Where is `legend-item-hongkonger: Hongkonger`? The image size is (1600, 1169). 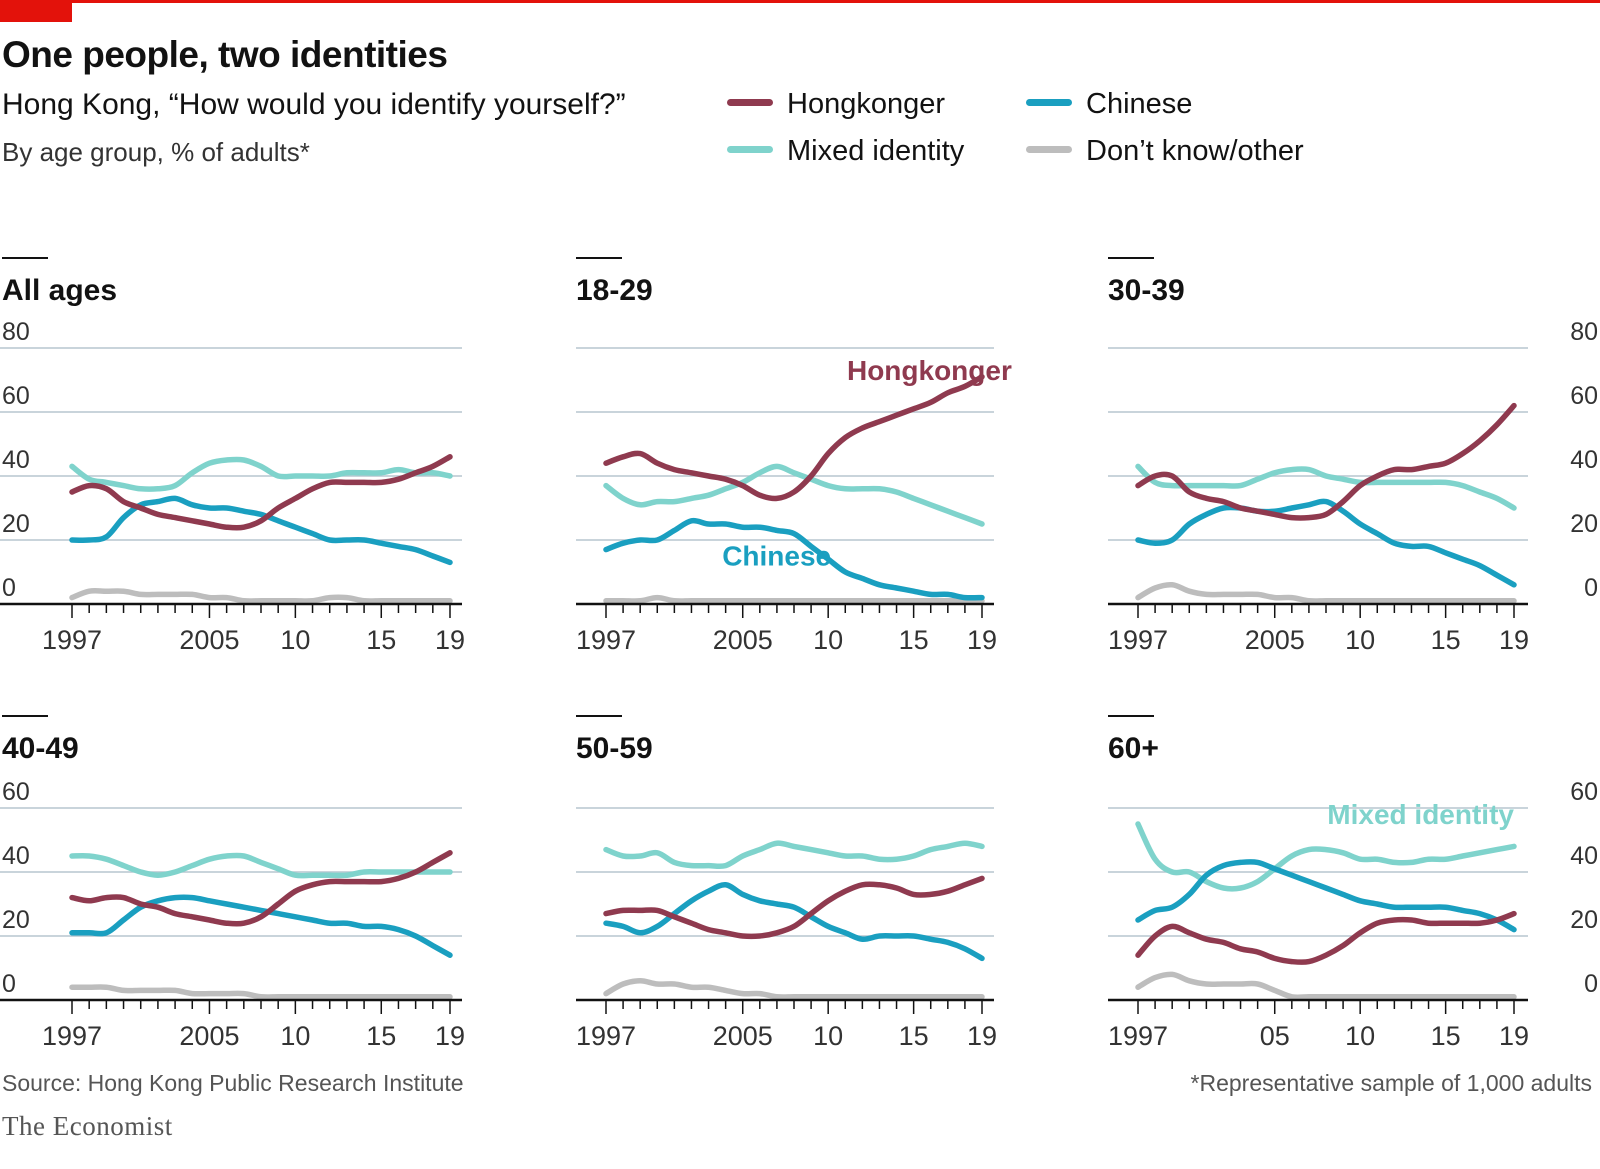 legend-item-hongkonger: Hongkonger is located at coordinates (836, 106).